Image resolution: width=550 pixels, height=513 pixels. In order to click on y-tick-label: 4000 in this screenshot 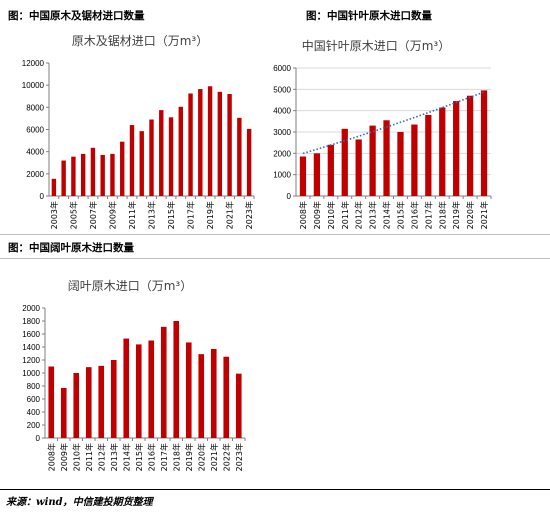, I will do `click(35, 152)`.